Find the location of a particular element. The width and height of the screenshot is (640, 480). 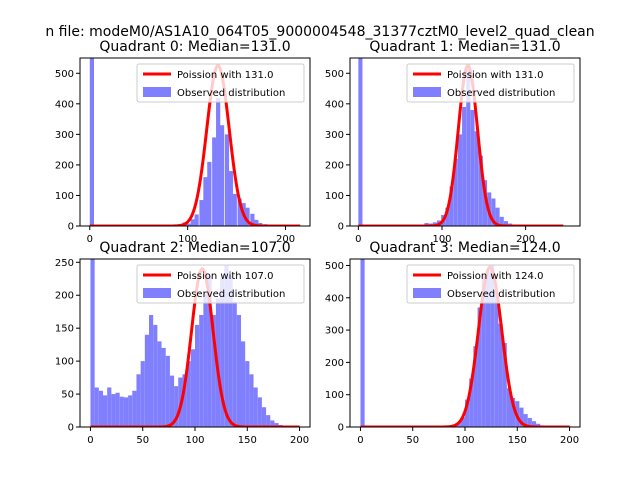

legend-label: Poission with 124.0 is located at coordinates (495, 276).